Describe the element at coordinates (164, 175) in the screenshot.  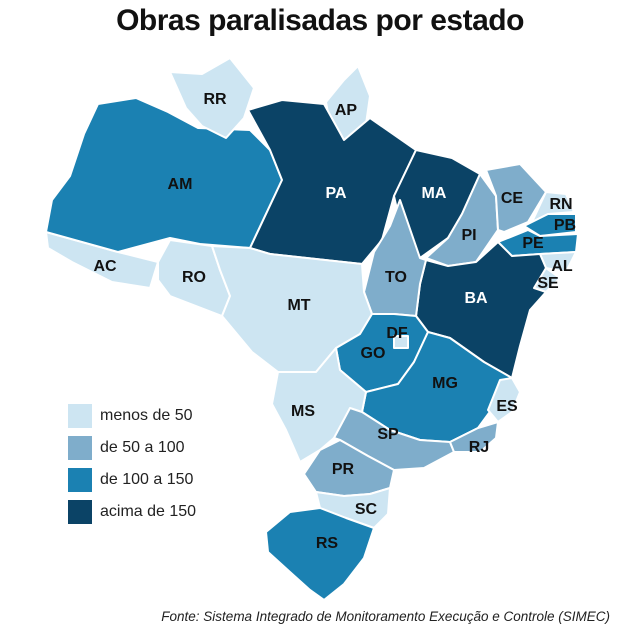
I see `state-AM` at that location.